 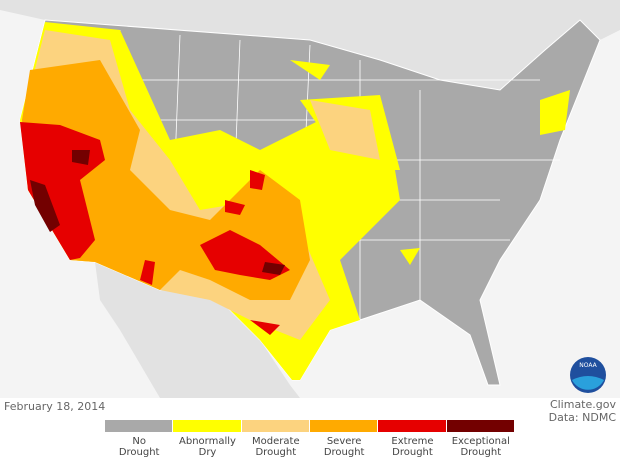 I want to click on mexico, so click(x=197, y=330).